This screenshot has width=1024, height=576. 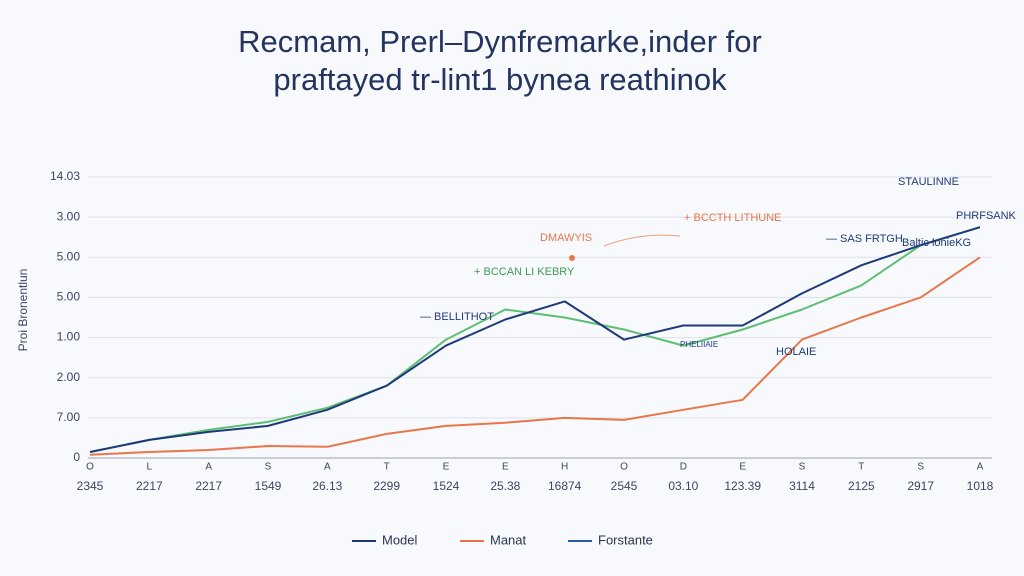 I want to click on annotation-dot, so click(x=572, y=258).